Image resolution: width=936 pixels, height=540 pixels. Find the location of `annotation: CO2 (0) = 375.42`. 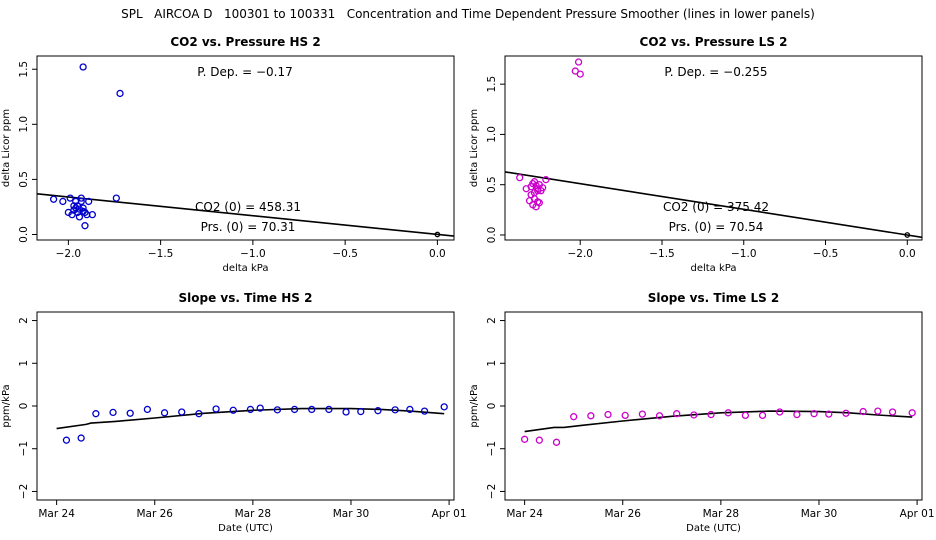

annotation: CO2 (0) = 375.42 is located at coordinates (716, 207).